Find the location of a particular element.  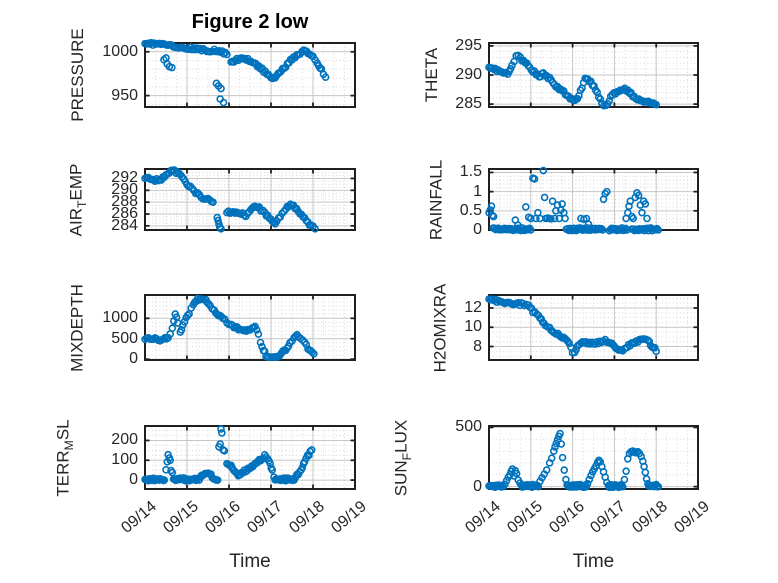

y-tick-label: 295 is located at coordinates (468, 45).